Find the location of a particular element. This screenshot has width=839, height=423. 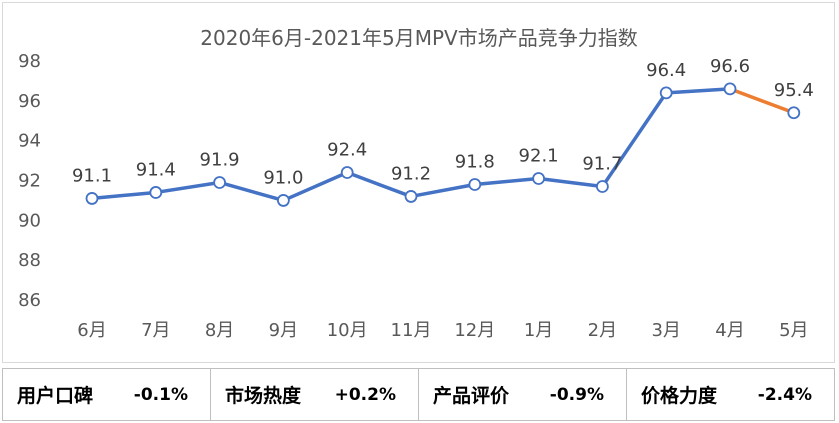

x-tick-label: 2月 is located at coordinates (602, 330).